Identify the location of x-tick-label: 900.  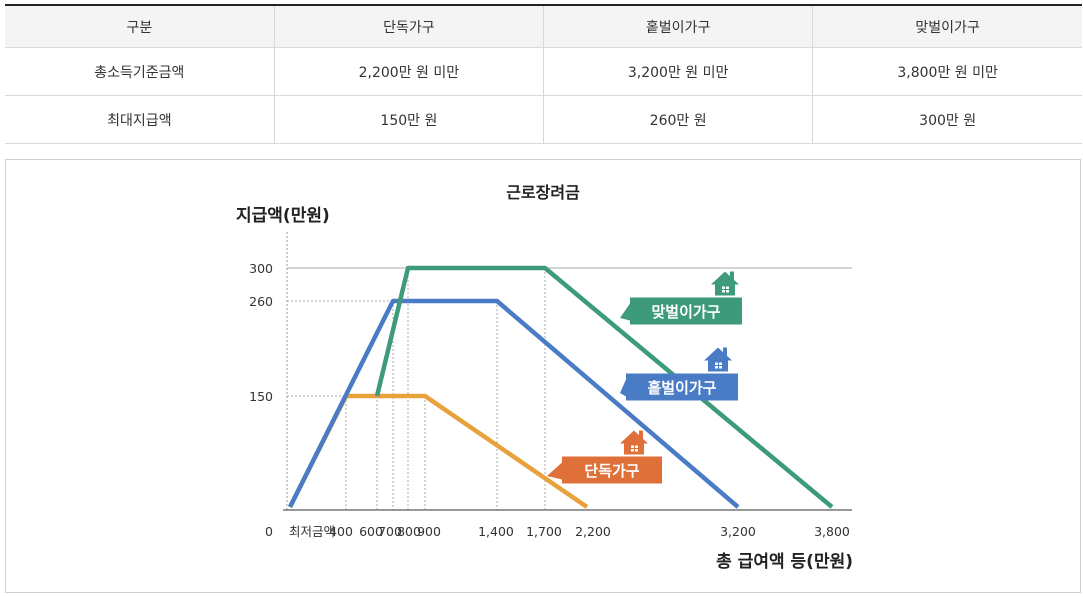
(429, 531).